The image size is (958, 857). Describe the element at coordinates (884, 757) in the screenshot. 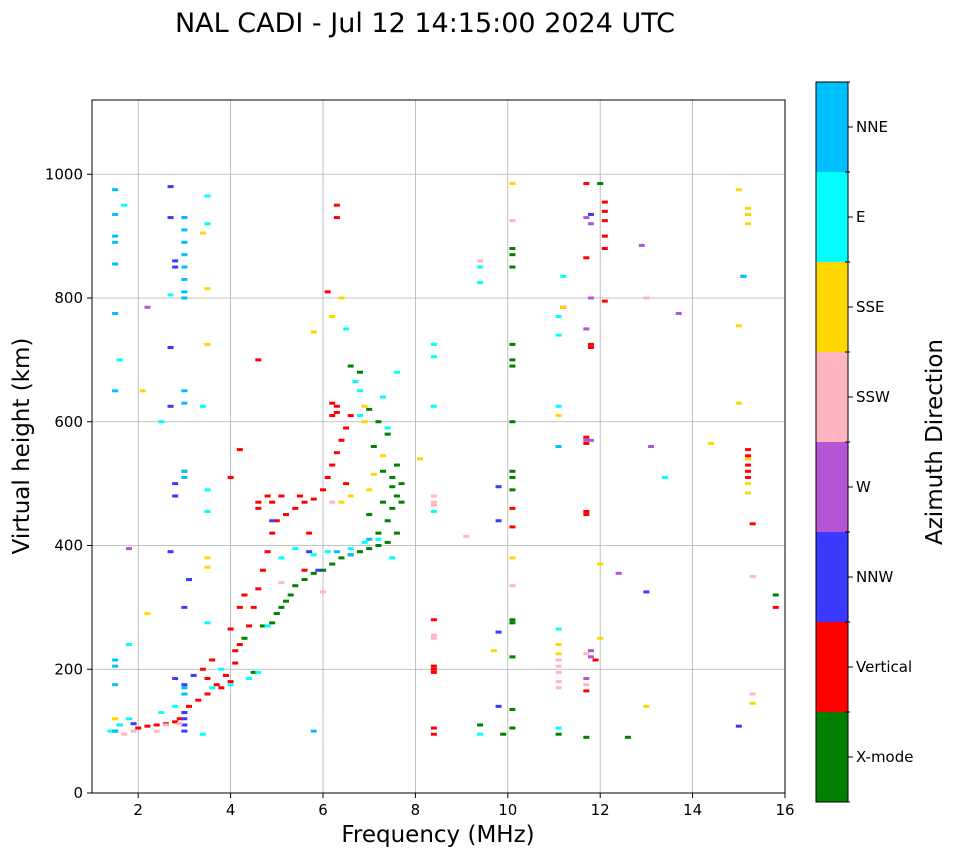

I see `colorbar-tick-label: X-mode` at that location.